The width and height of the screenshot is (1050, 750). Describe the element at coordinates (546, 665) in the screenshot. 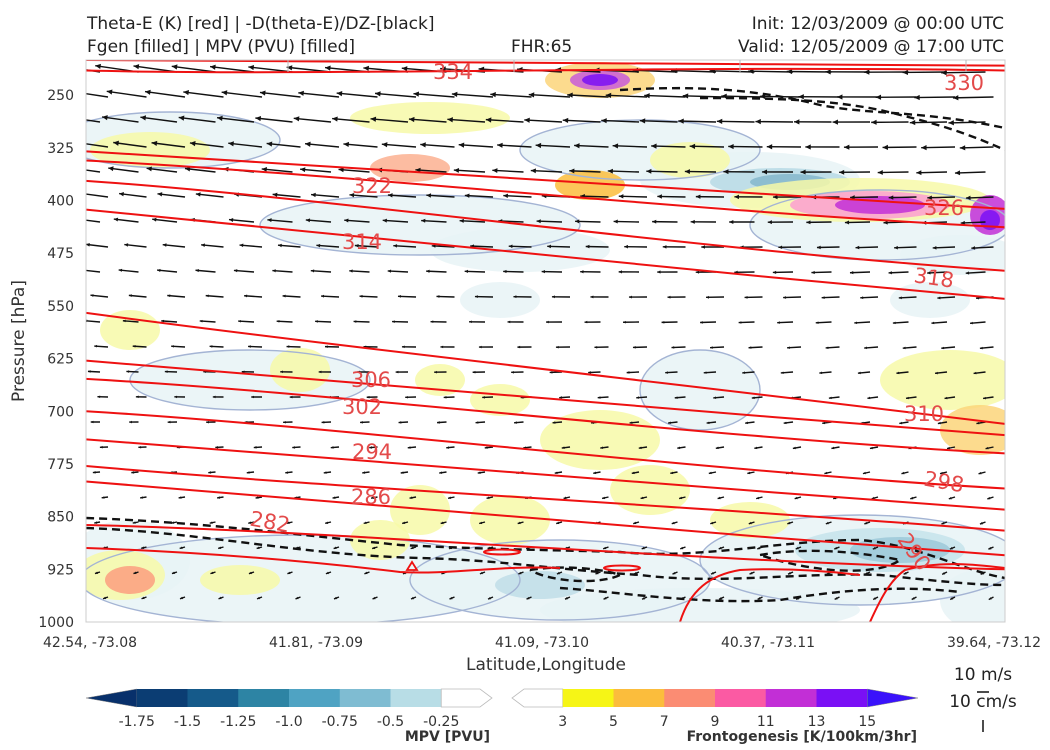

I see `x-axis-label: Latitude,Longitude` at that location.